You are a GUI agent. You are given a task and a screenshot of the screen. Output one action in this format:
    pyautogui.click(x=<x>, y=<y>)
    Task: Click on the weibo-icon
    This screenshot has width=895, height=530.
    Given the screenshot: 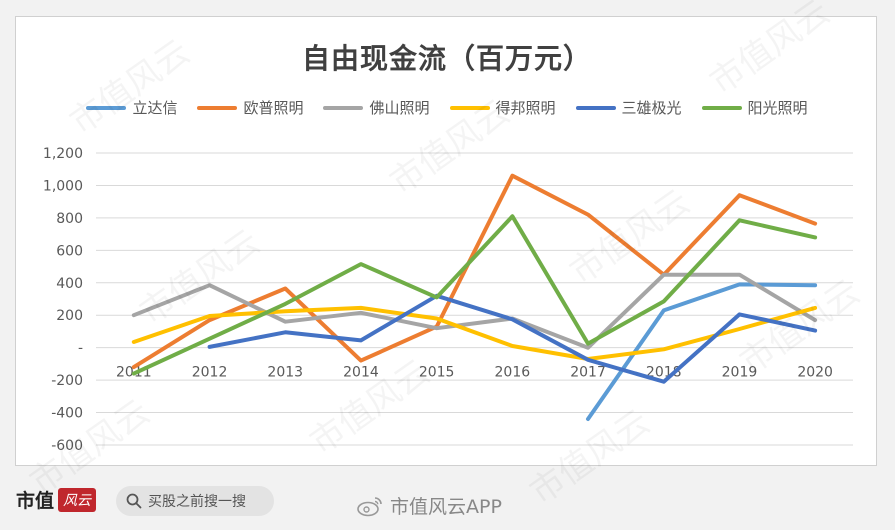 What is the action you would take?
    pyautogui.click(x=369, y=506)
    